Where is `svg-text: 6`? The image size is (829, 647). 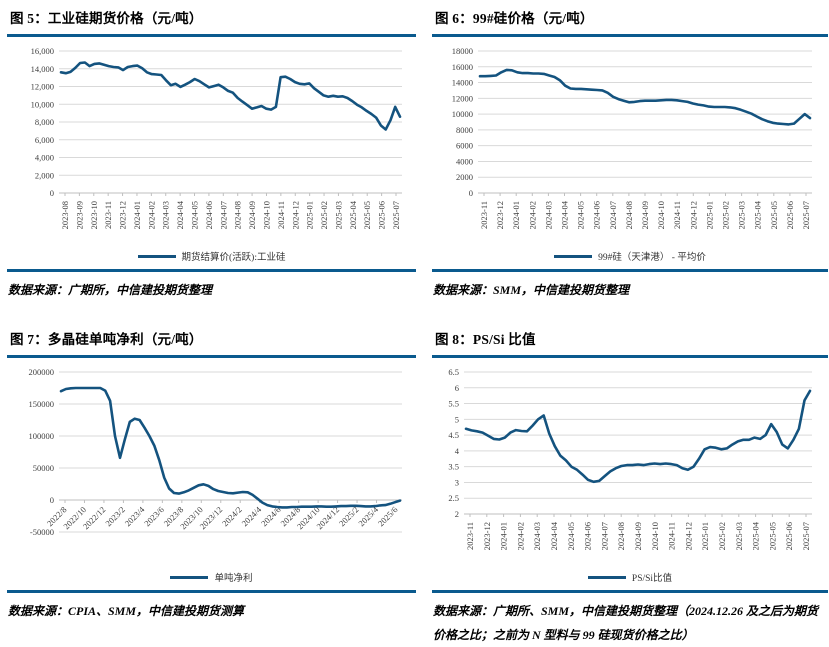 svg-text: 6 is located at coordinates (457, 388).